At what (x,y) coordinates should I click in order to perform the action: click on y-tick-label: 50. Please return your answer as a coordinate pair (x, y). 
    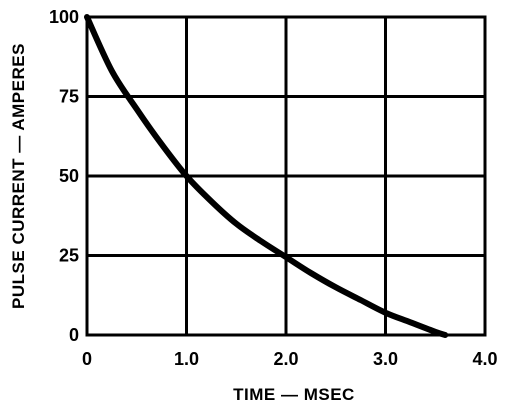
    Looking at the image, I should click on (69, 176).